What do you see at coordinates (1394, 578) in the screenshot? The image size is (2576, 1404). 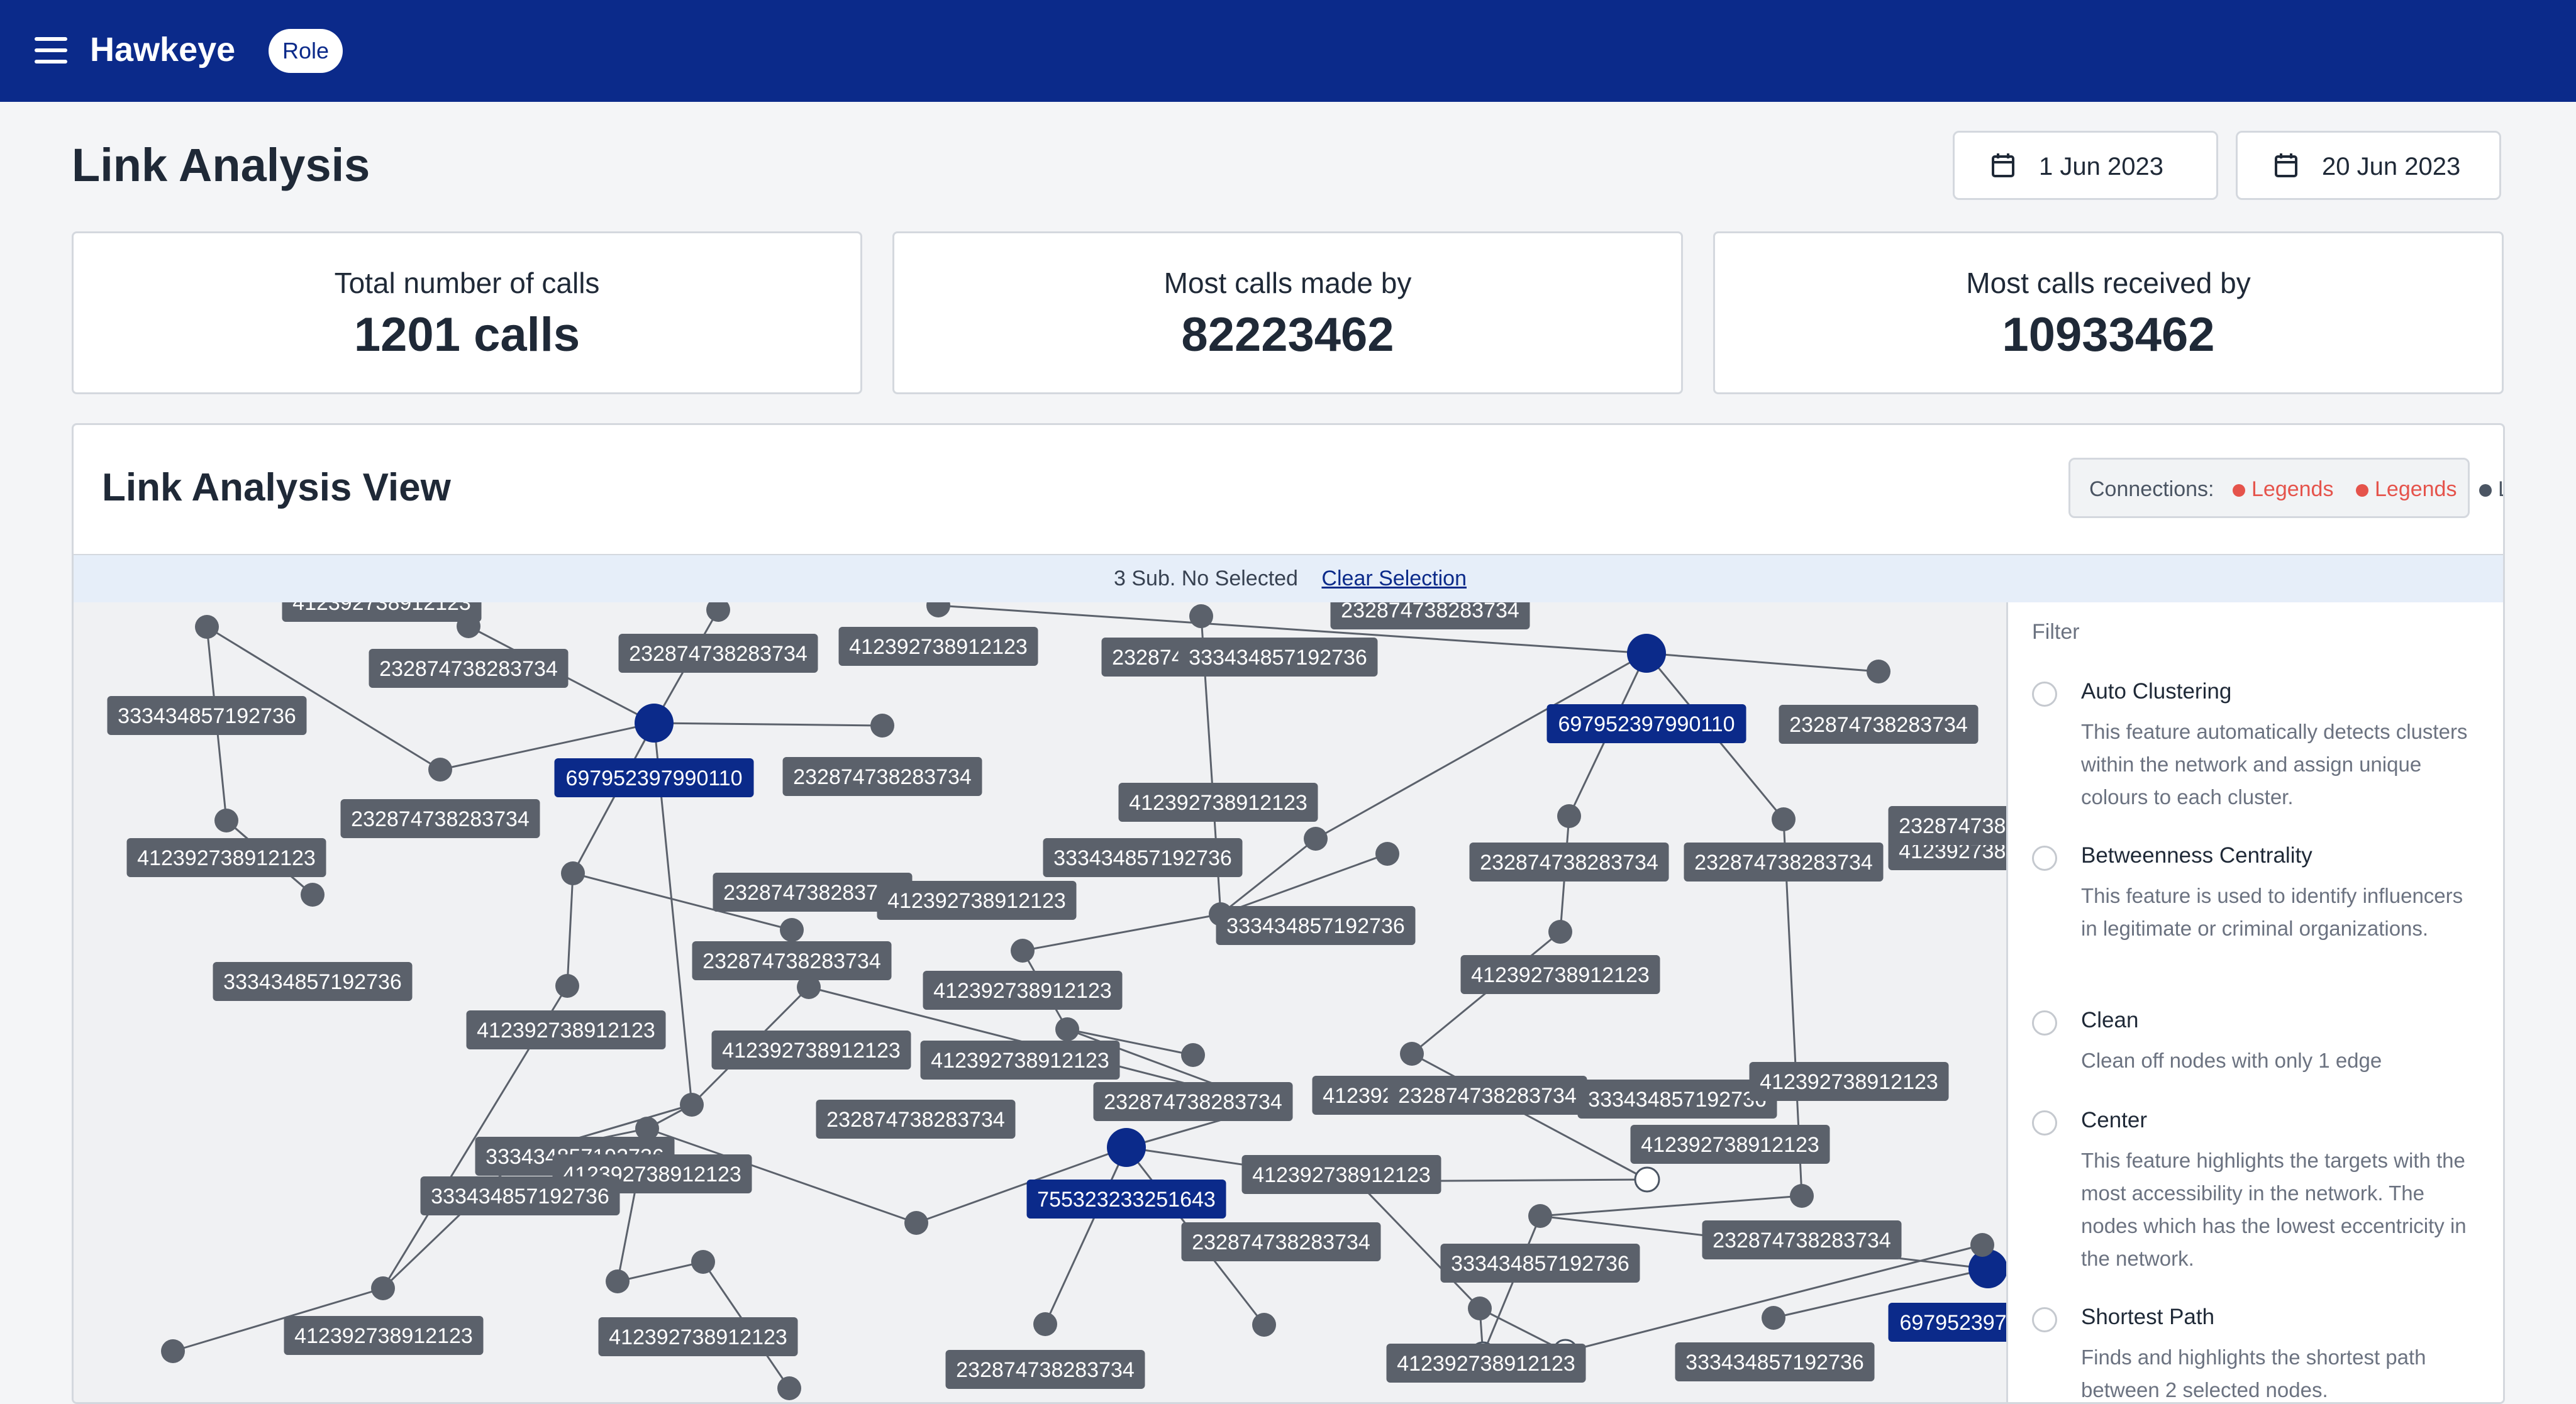 I see `clear-selection-link: Clear Selection` at bounding box center [1394, 578].